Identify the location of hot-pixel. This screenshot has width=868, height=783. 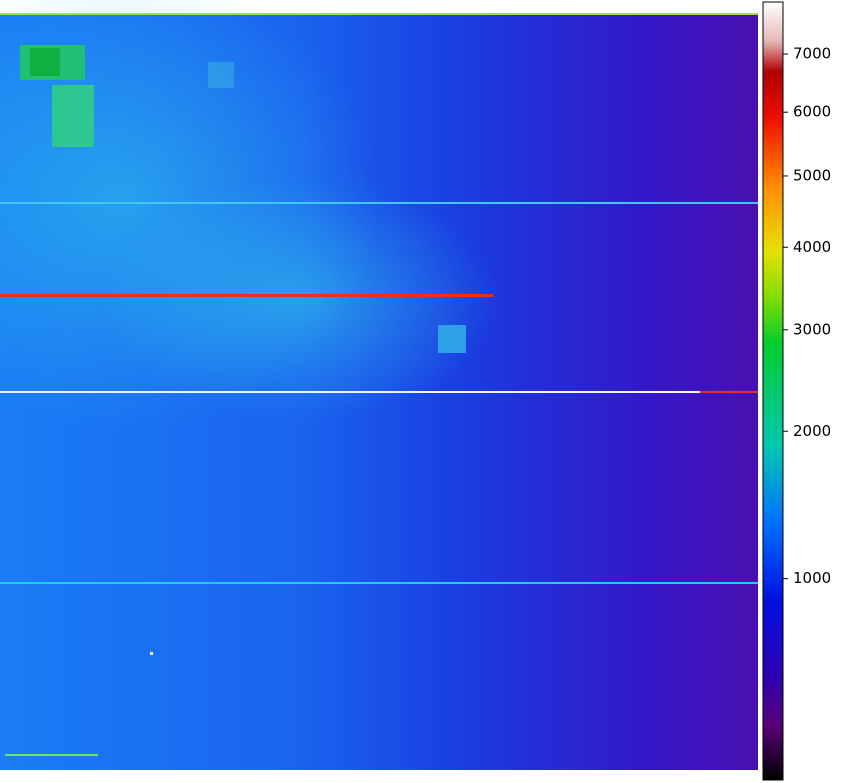
(151, 653).